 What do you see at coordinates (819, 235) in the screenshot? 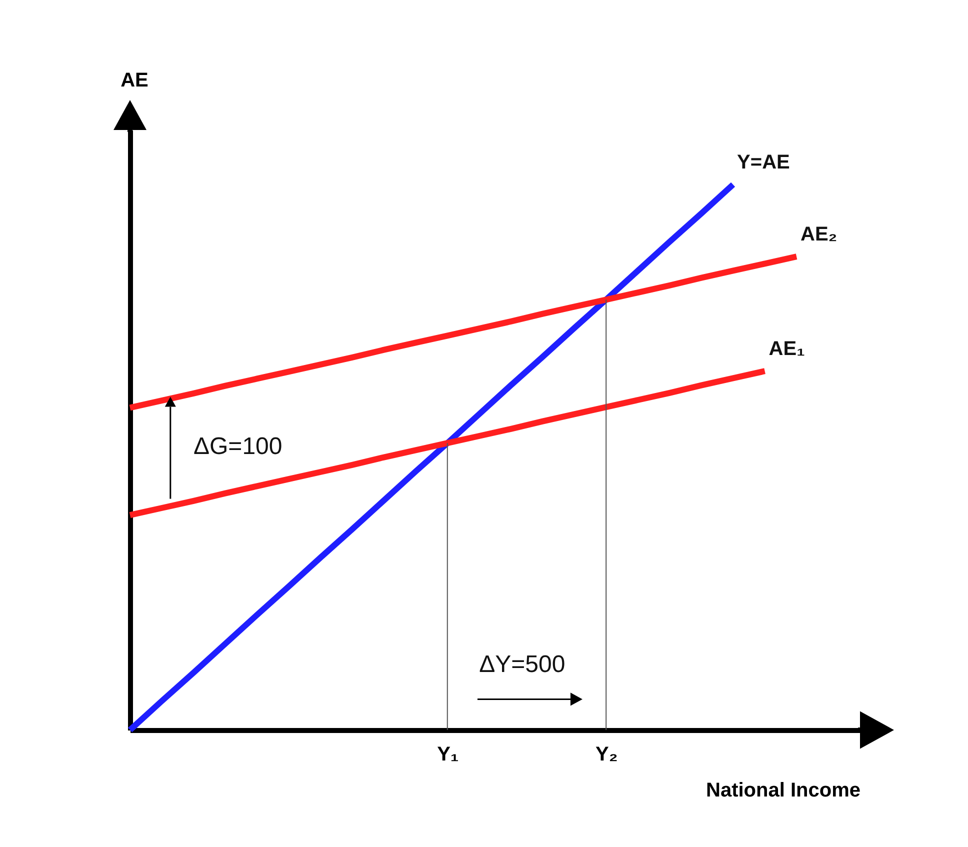
I see `series-label: AE₂` at bounding box center [819, 235].